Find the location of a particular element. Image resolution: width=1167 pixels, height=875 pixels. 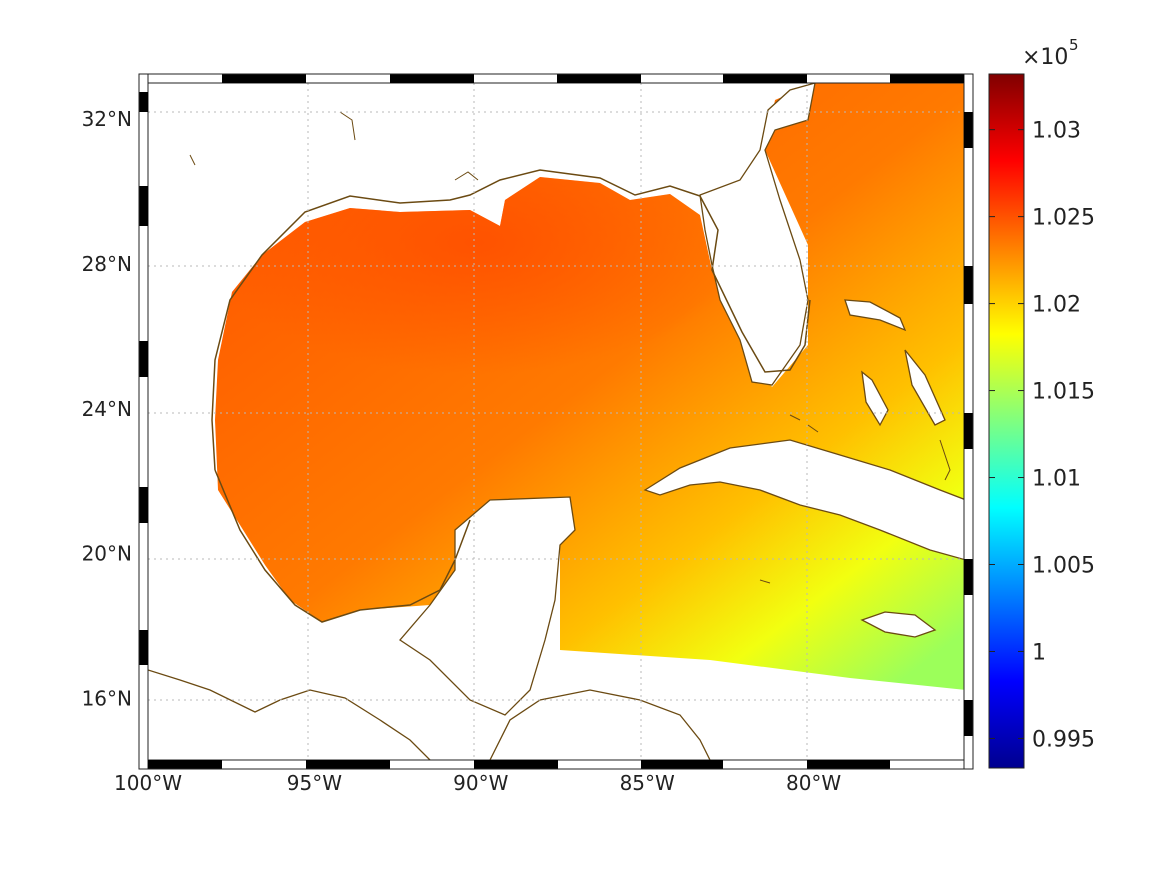

colorbar-tick-label: 1.02 is located at coordinates (1056, 305).